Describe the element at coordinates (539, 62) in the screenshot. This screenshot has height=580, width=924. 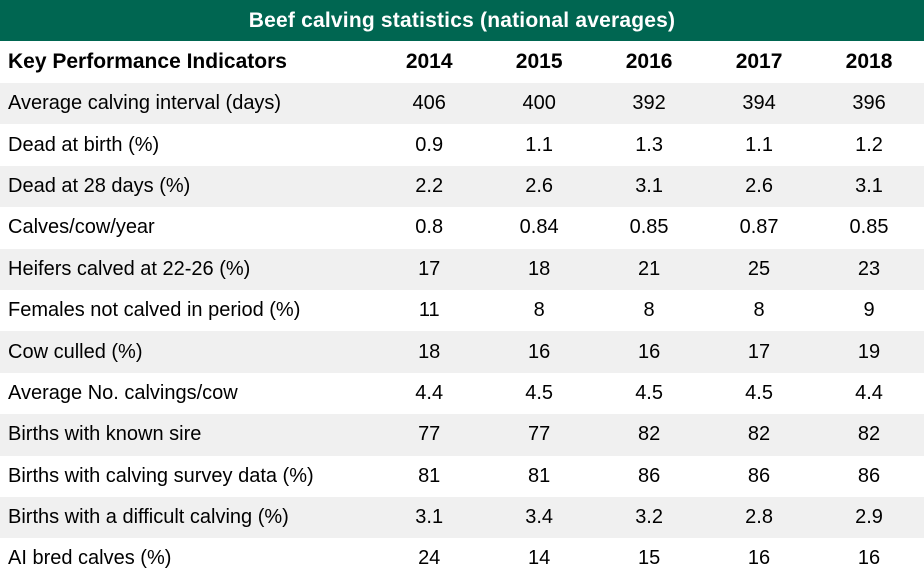
I see `column-header-year: 2015` at that location.